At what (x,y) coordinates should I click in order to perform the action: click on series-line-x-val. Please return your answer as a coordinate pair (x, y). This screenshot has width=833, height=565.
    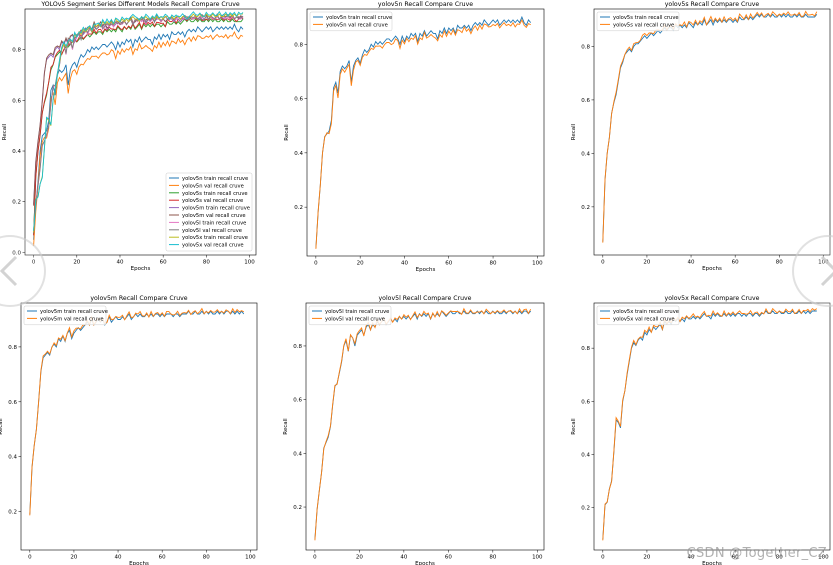
    Looking at the image, I should click on (138, 120).